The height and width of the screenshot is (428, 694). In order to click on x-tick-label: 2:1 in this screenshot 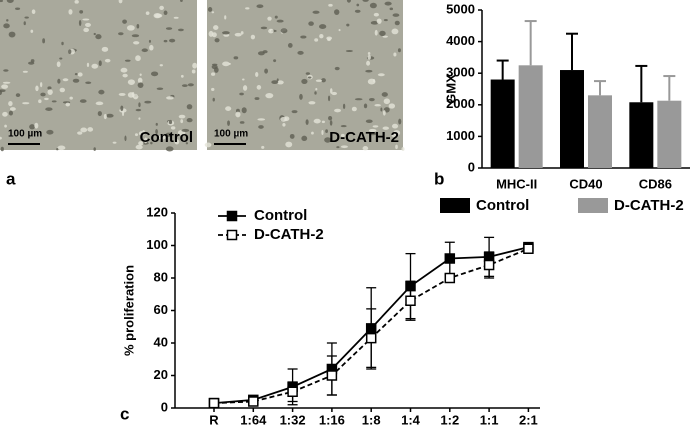, I will do `click(528, 419)`.